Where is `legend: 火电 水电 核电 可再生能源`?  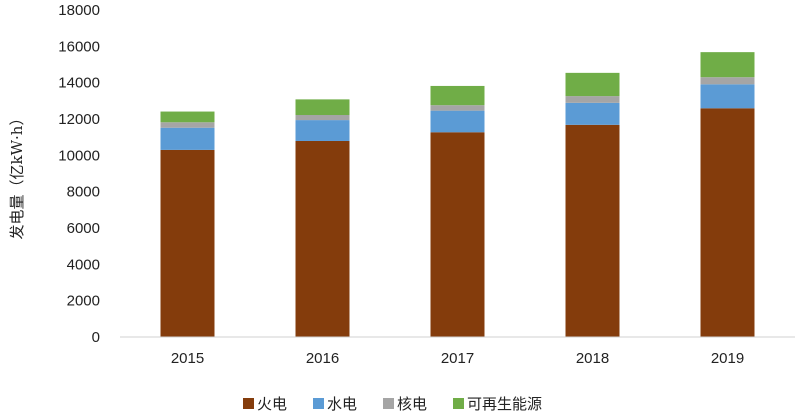 legend: 火电 水电 核电 可再生能源 is located at coordinates (392, 404).